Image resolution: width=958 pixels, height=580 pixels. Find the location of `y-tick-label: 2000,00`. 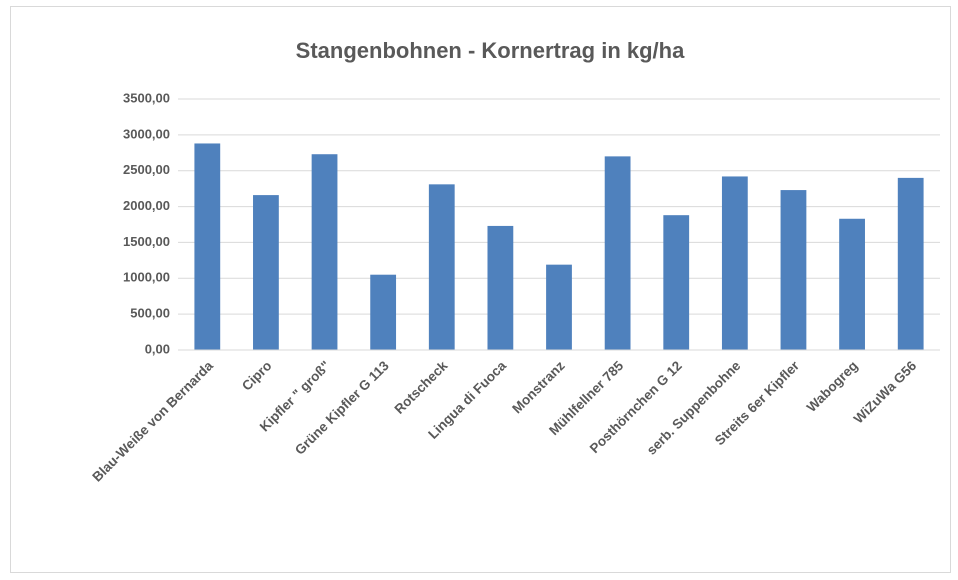

y-tick-label: 2000,00 is located at coordinates (146, 205).